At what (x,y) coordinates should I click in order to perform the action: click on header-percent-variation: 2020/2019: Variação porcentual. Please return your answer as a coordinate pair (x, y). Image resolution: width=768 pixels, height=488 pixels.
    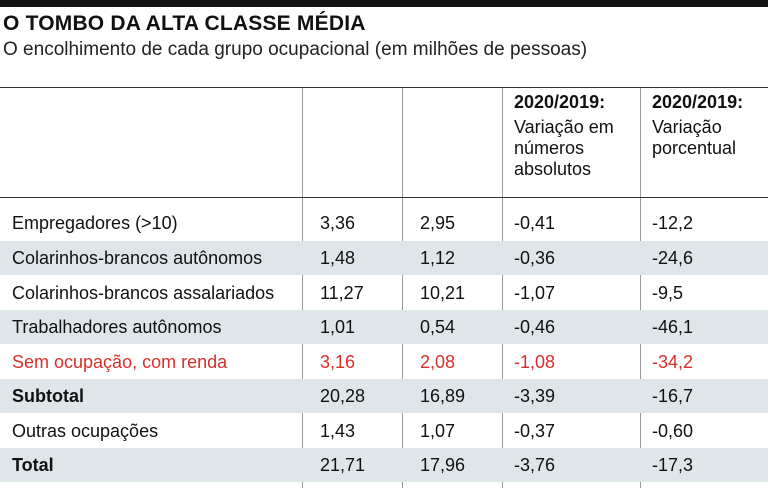
    Looking at the image, I should click on (708, 125).